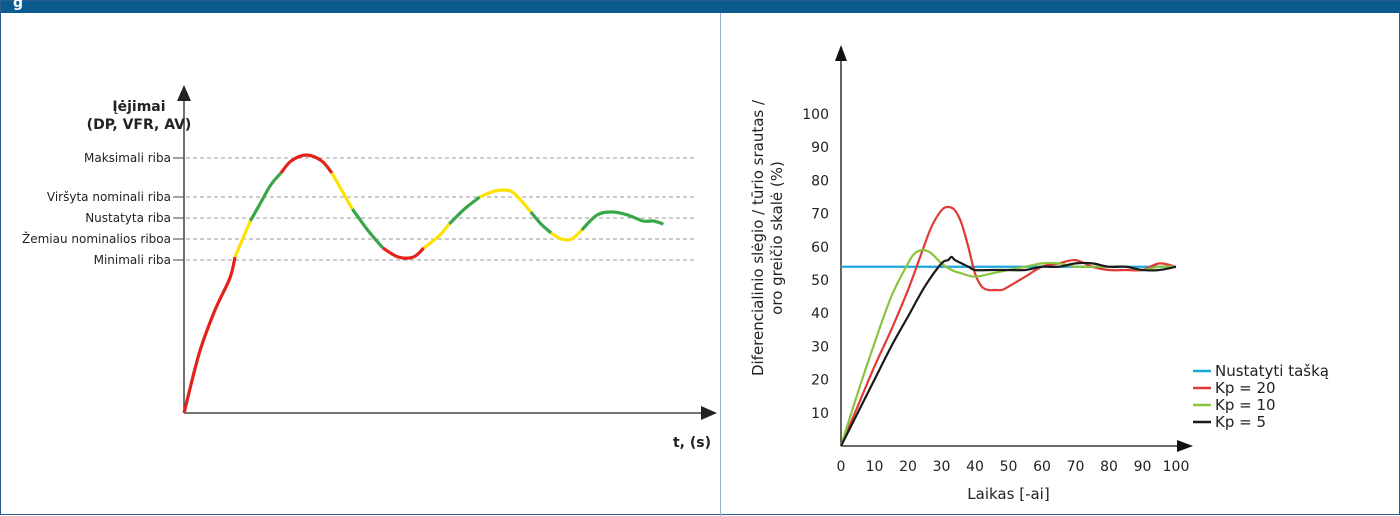 The height and width of the screenshot is (516, 1400). I want to click on x-tick-label: 100, so click(1176, 467).